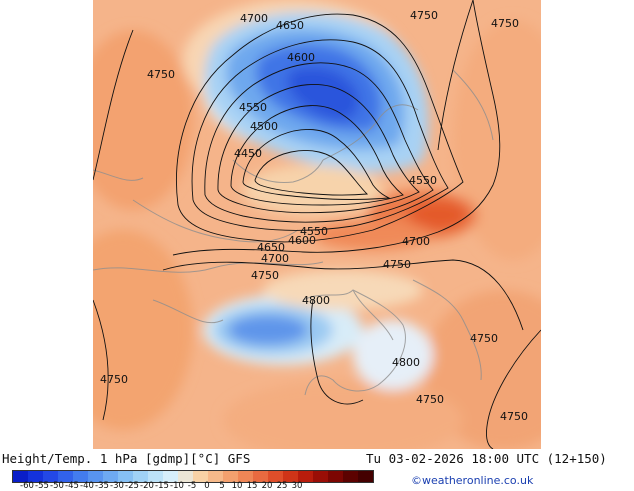 The image size is (634, 491). What do you see at coordinates (297, 486) in the screenshot?
I see `legend-tick-label: 30` at bounding box center [297, 486].